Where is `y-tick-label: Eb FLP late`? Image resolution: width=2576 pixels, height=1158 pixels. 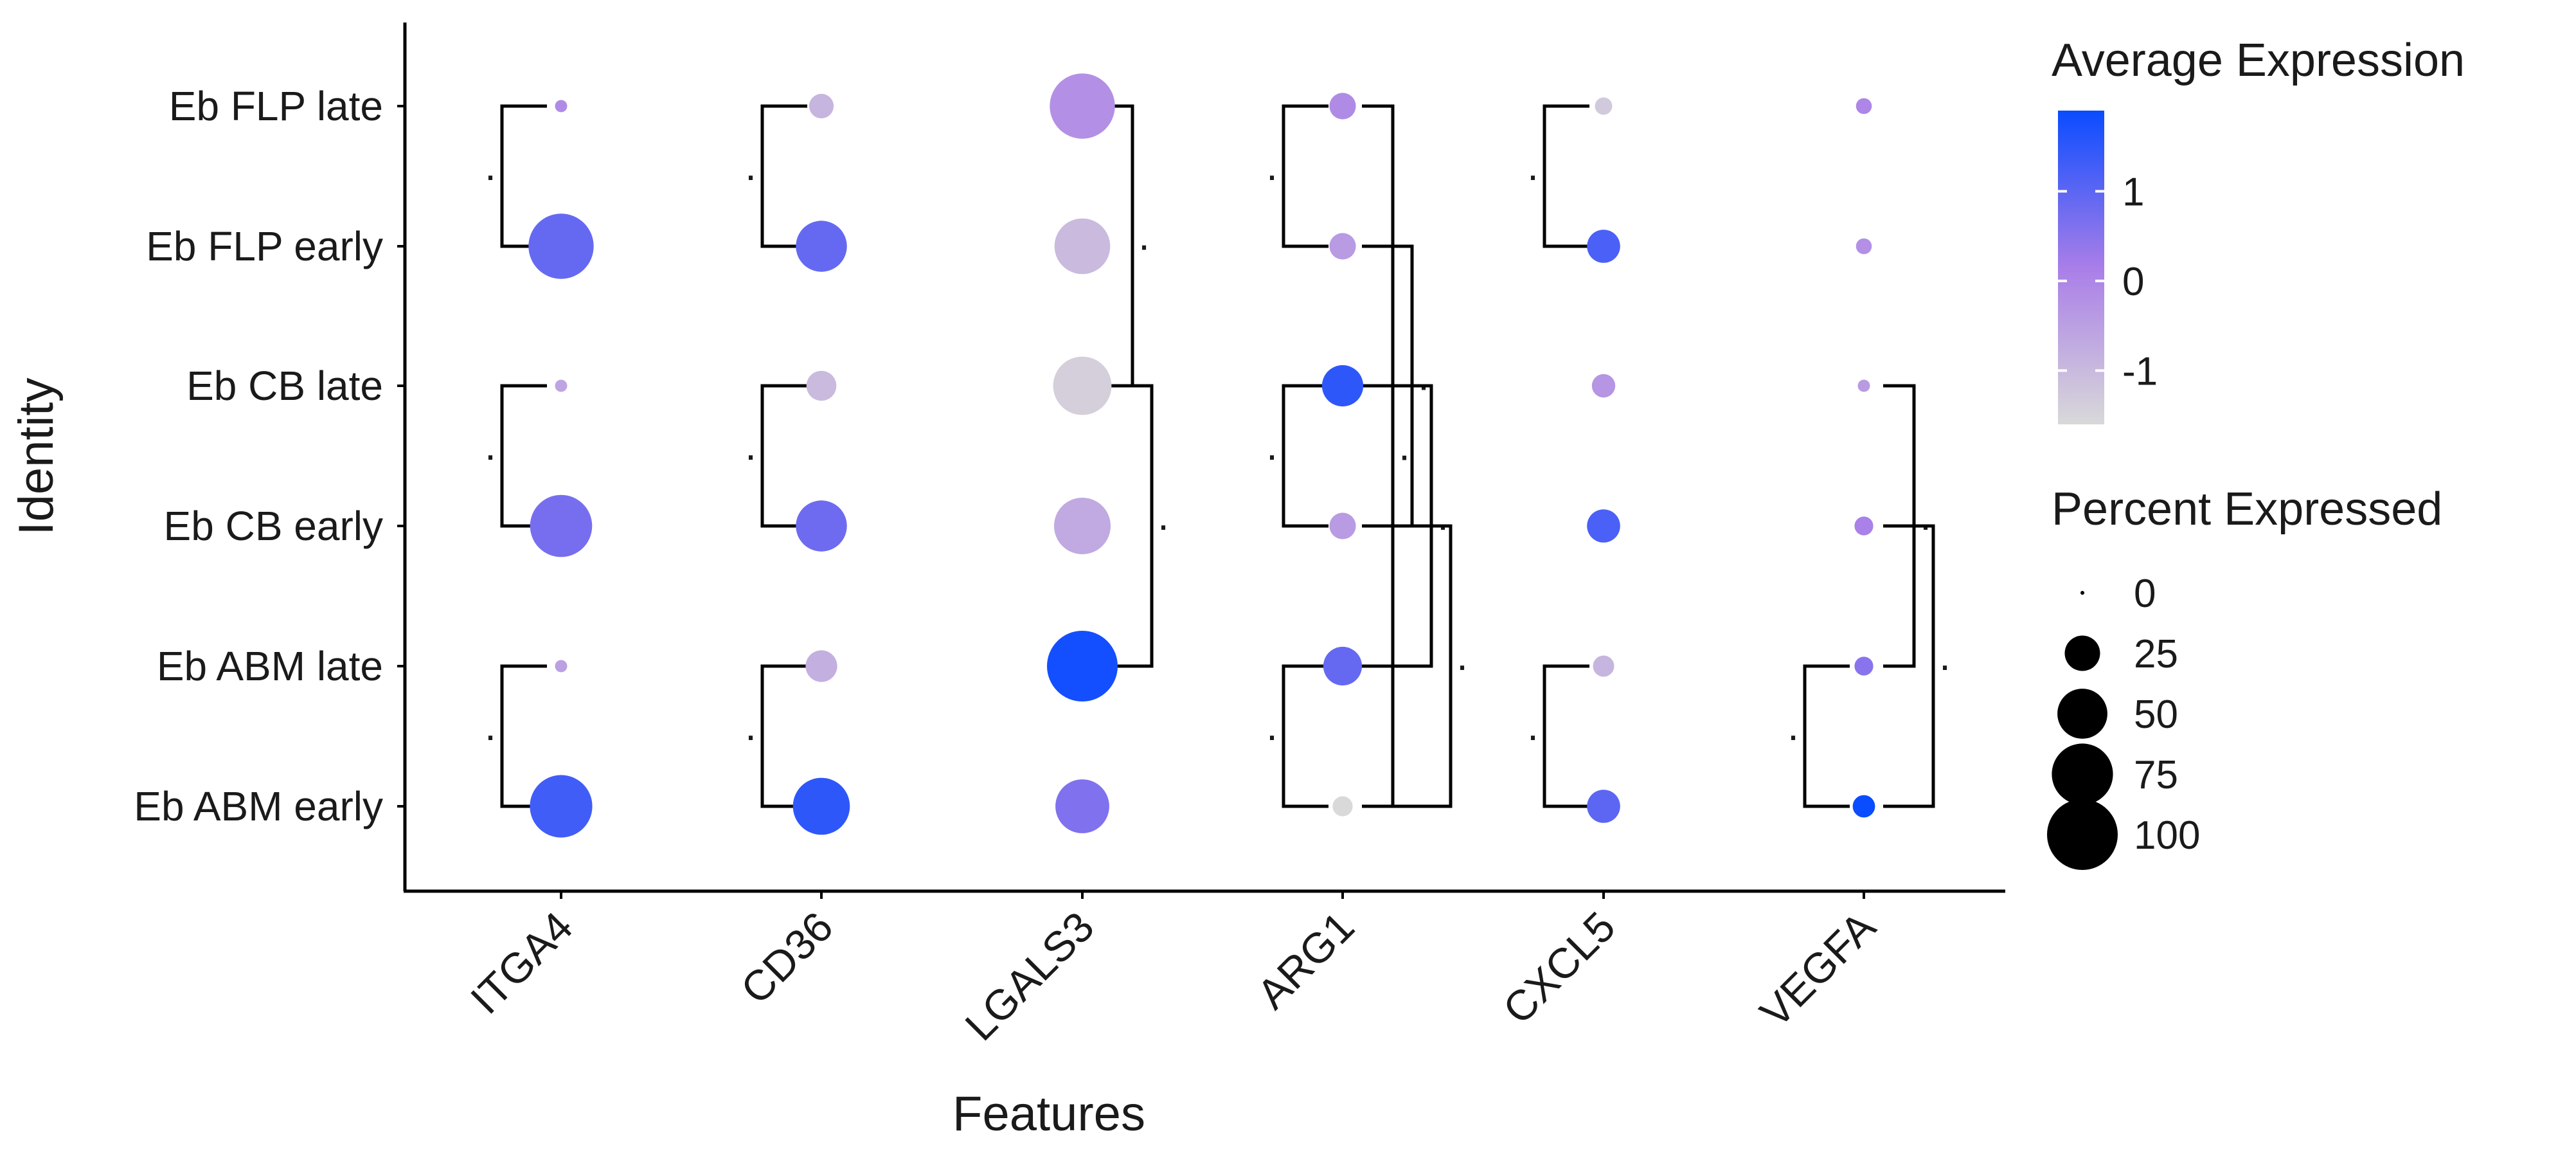
y-tick-label: Eb FLP late is located at coordinates (276, 106).